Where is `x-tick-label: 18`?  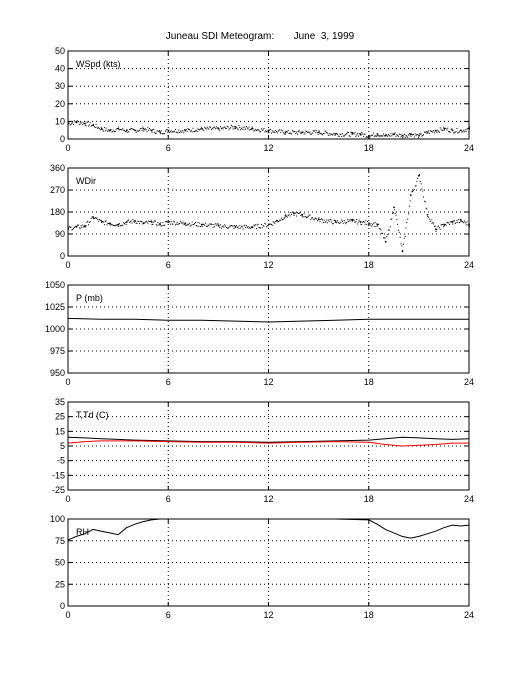 x-tick-label: 18 is located at coordinates (369, 148).